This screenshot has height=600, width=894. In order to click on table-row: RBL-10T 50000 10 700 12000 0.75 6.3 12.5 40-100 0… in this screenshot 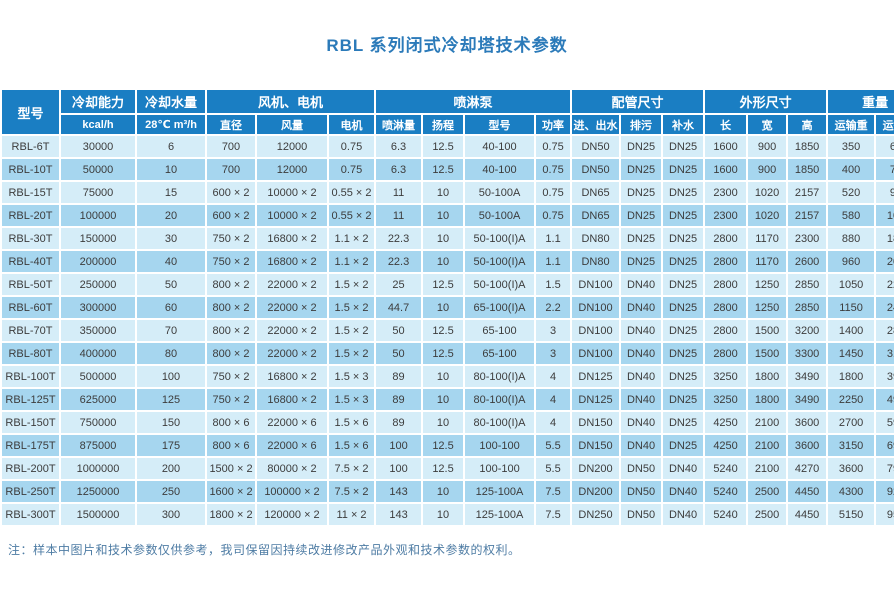, I will do `click(448, 169)`.